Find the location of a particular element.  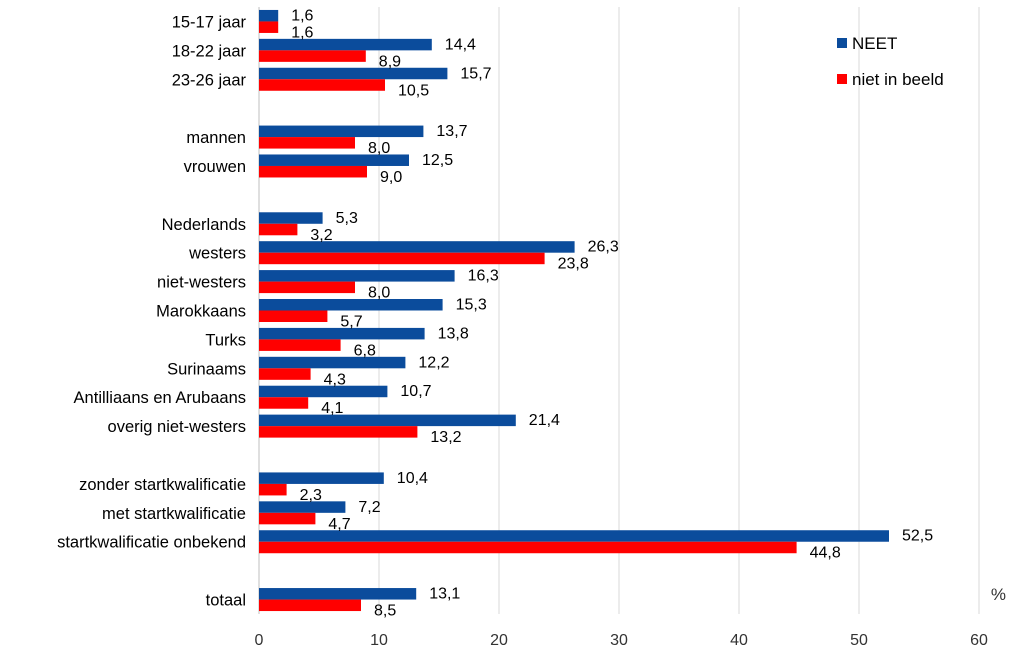

value-label-neet-4: 13,7 is located at coordinates (451, 131).